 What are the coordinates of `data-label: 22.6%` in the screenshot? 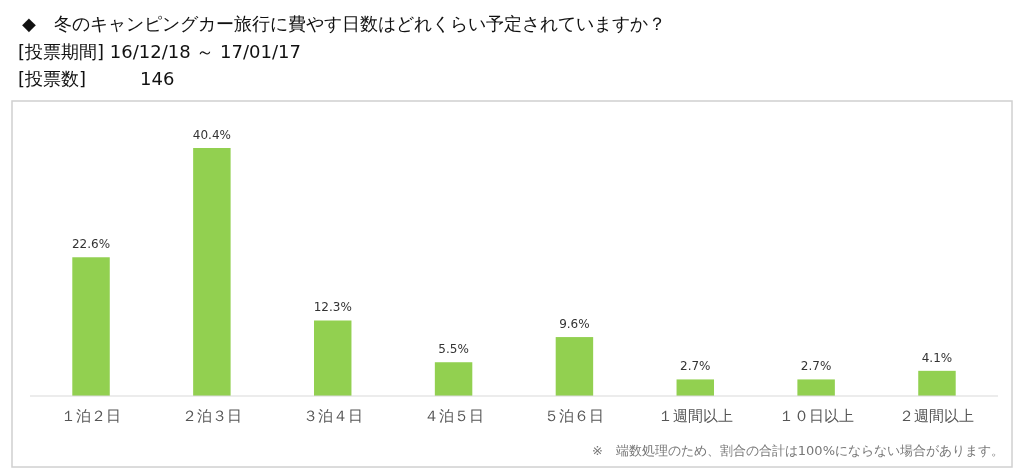 It's located at (91, 244).